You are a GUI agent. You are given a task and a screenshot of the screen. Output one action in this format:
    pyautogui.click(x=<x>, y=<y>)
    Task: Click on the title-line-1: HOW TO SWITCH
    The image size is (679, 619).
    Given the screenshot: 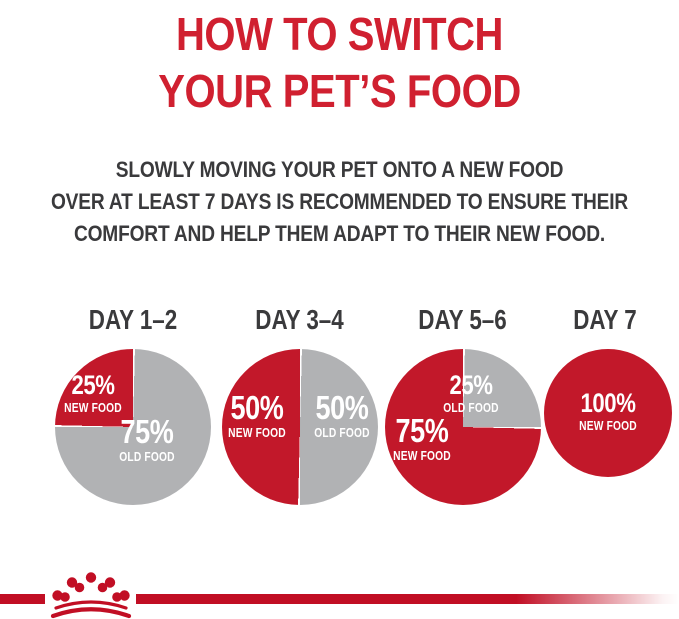 What is the action you would take?
    pyautogui.click(x=339, y=34)
    